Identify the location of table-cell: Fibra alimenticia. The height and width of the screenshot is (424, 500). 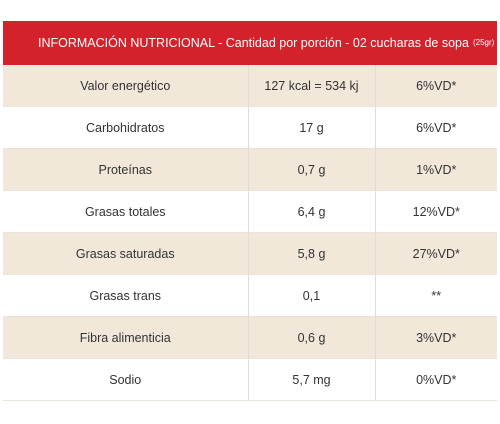
(126, 337).